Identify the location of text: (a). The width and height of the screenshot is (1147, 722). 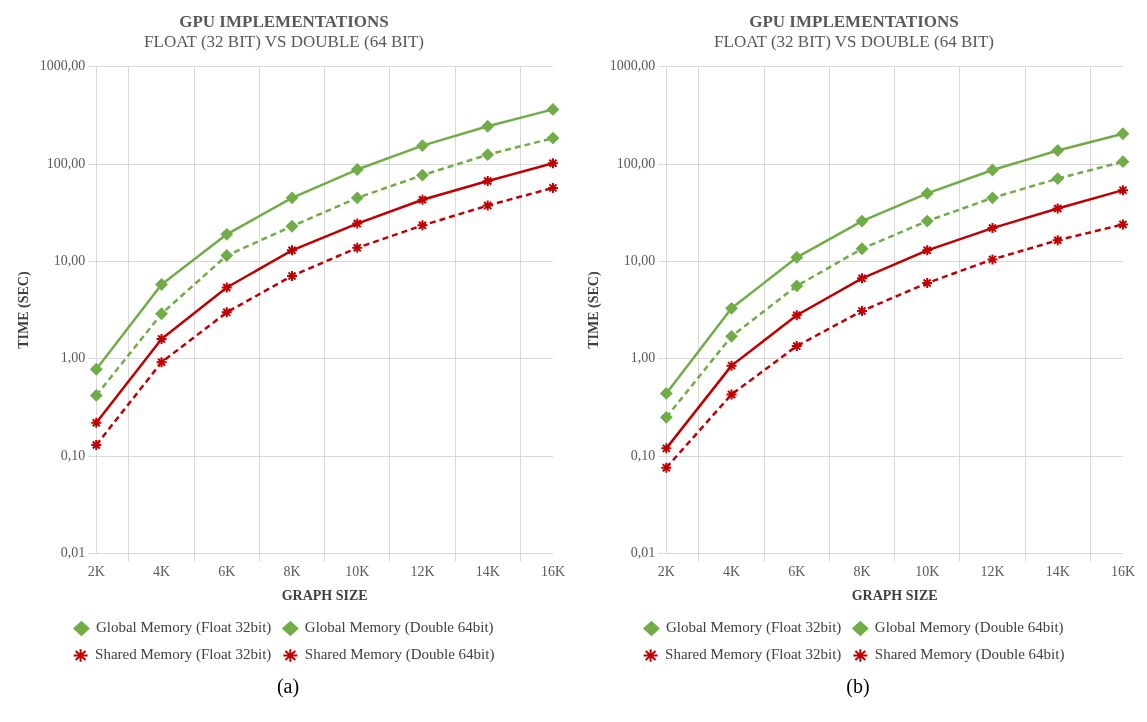
(288, 686).